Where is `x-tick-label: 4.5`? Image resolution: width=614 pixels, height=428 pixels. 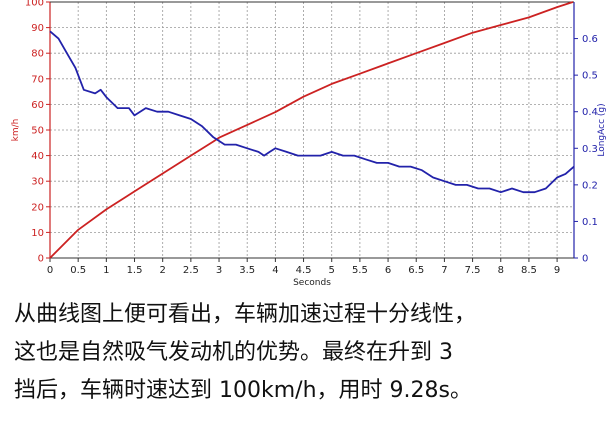
x-tick-label: 4.5 is located at coordinates (304, 270).